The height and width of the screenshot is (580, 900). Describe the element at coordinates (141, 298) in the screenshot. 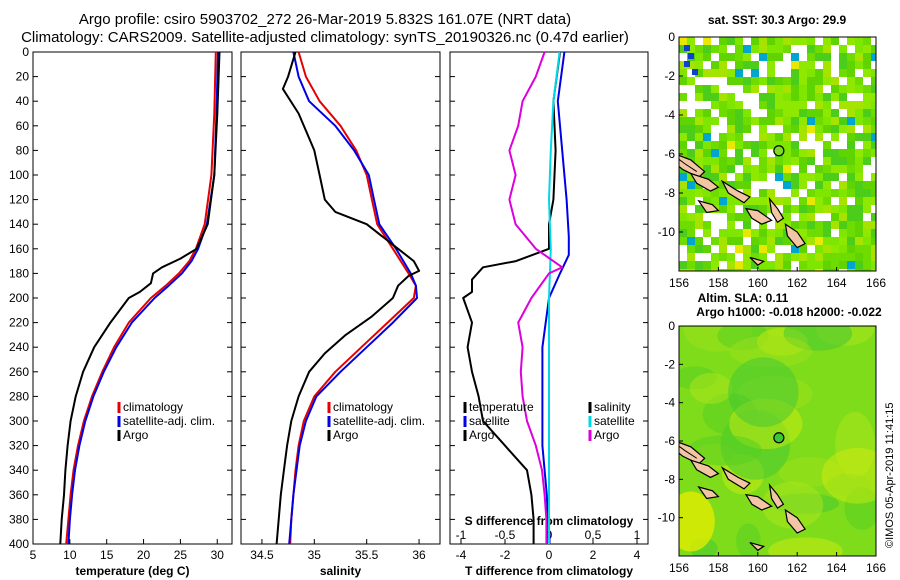

I see `series-climatology-line` at that location.